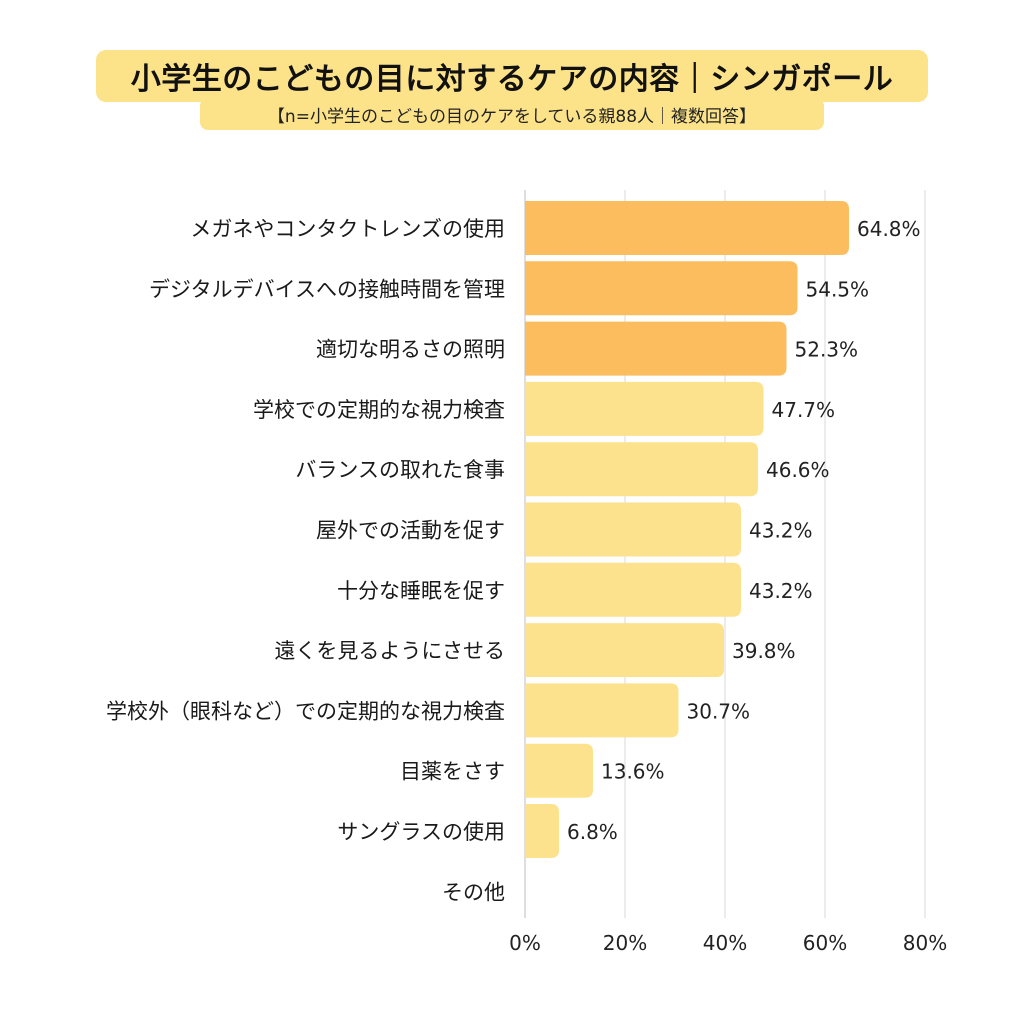  What do you see at coordinates (925, 943) in the screenshot?
I see `x-tick-label: 80%` at bounding box center [925, 943].